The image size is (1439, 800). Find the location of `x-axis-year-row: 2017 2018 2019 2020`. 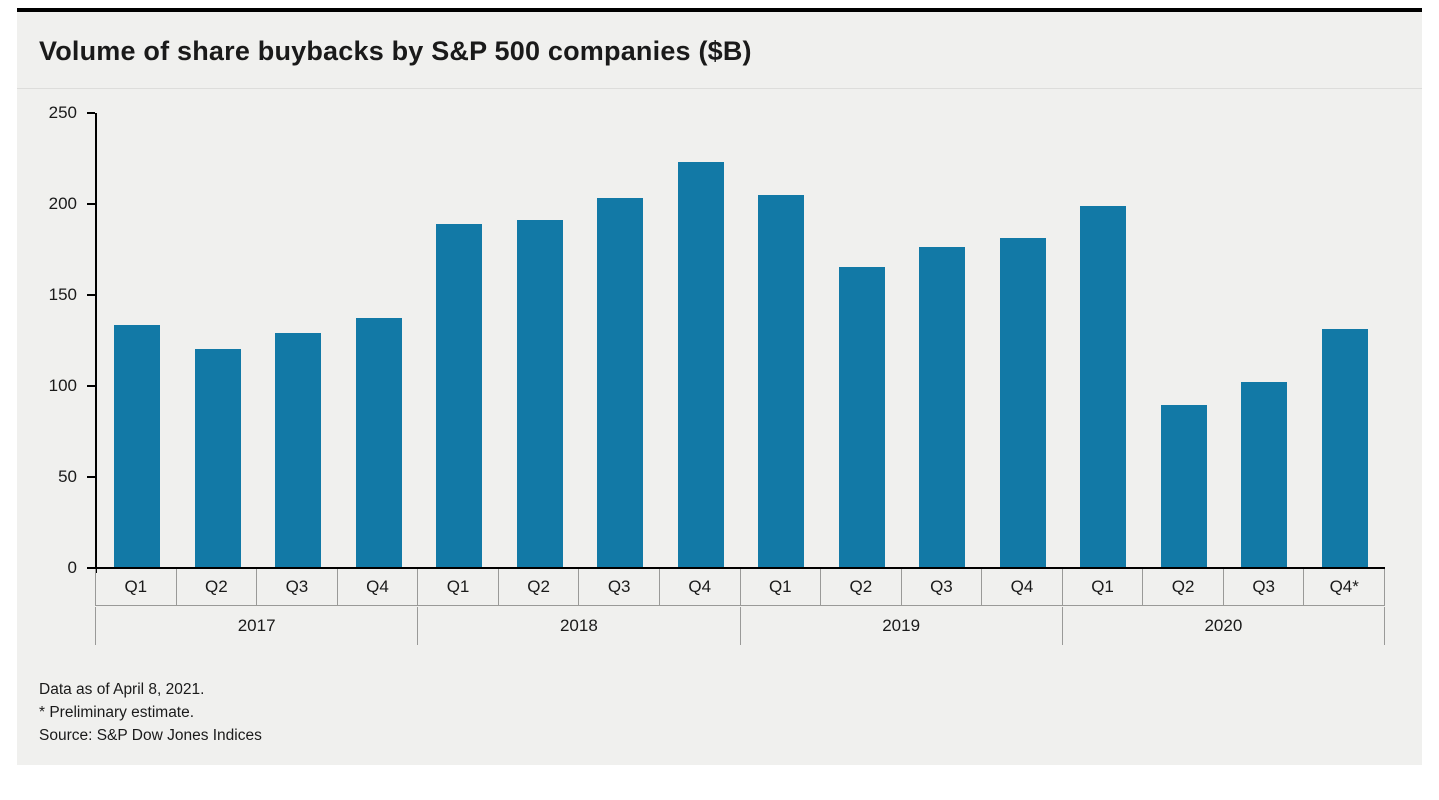

x-axis-year-row: 2017 2018 2019 2020 is located at coordinates (740, 626).